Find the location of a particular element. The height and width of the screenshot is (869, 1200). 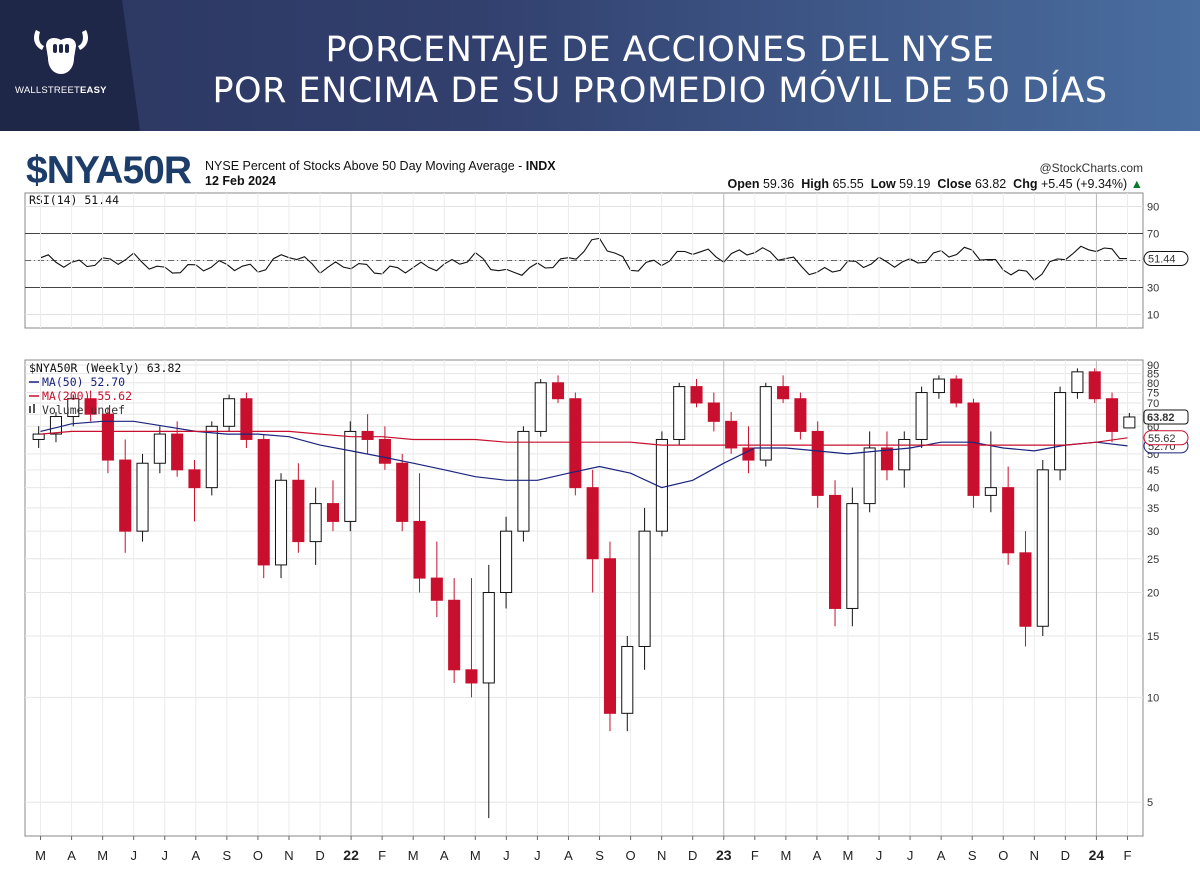

price-tick-label: 85 is located at coordinates (1153, 375).